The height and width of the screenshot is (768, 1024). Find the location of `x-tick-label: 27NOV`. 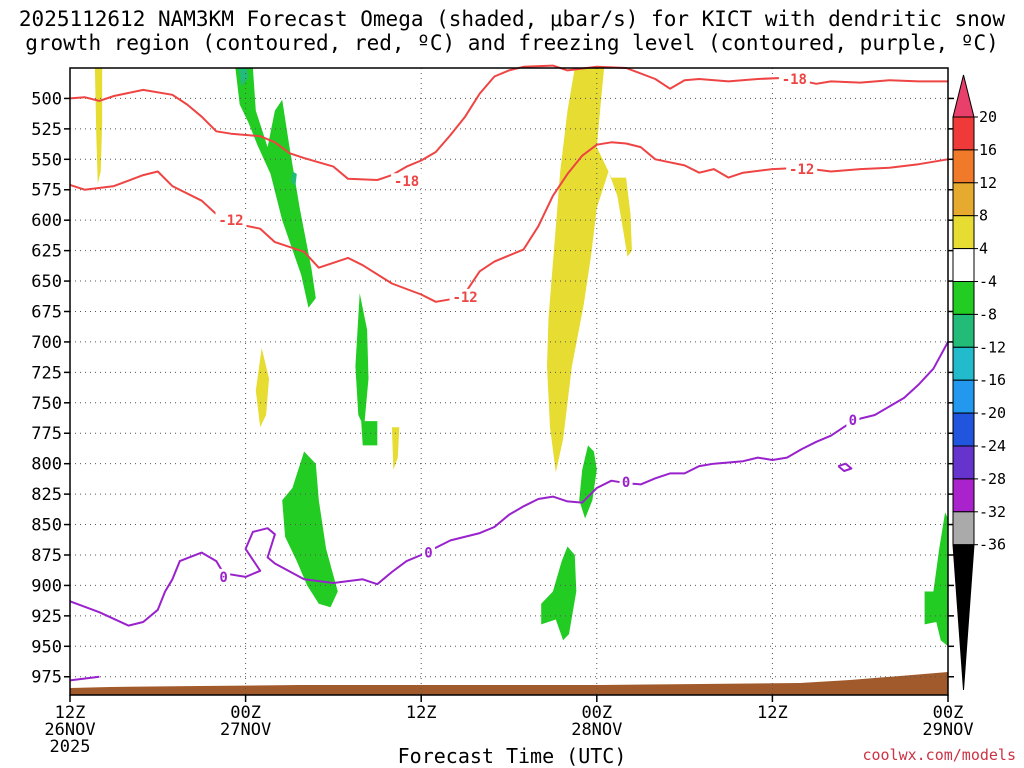

x-tick-label: 27NOV is located at coordinates (245, 730).